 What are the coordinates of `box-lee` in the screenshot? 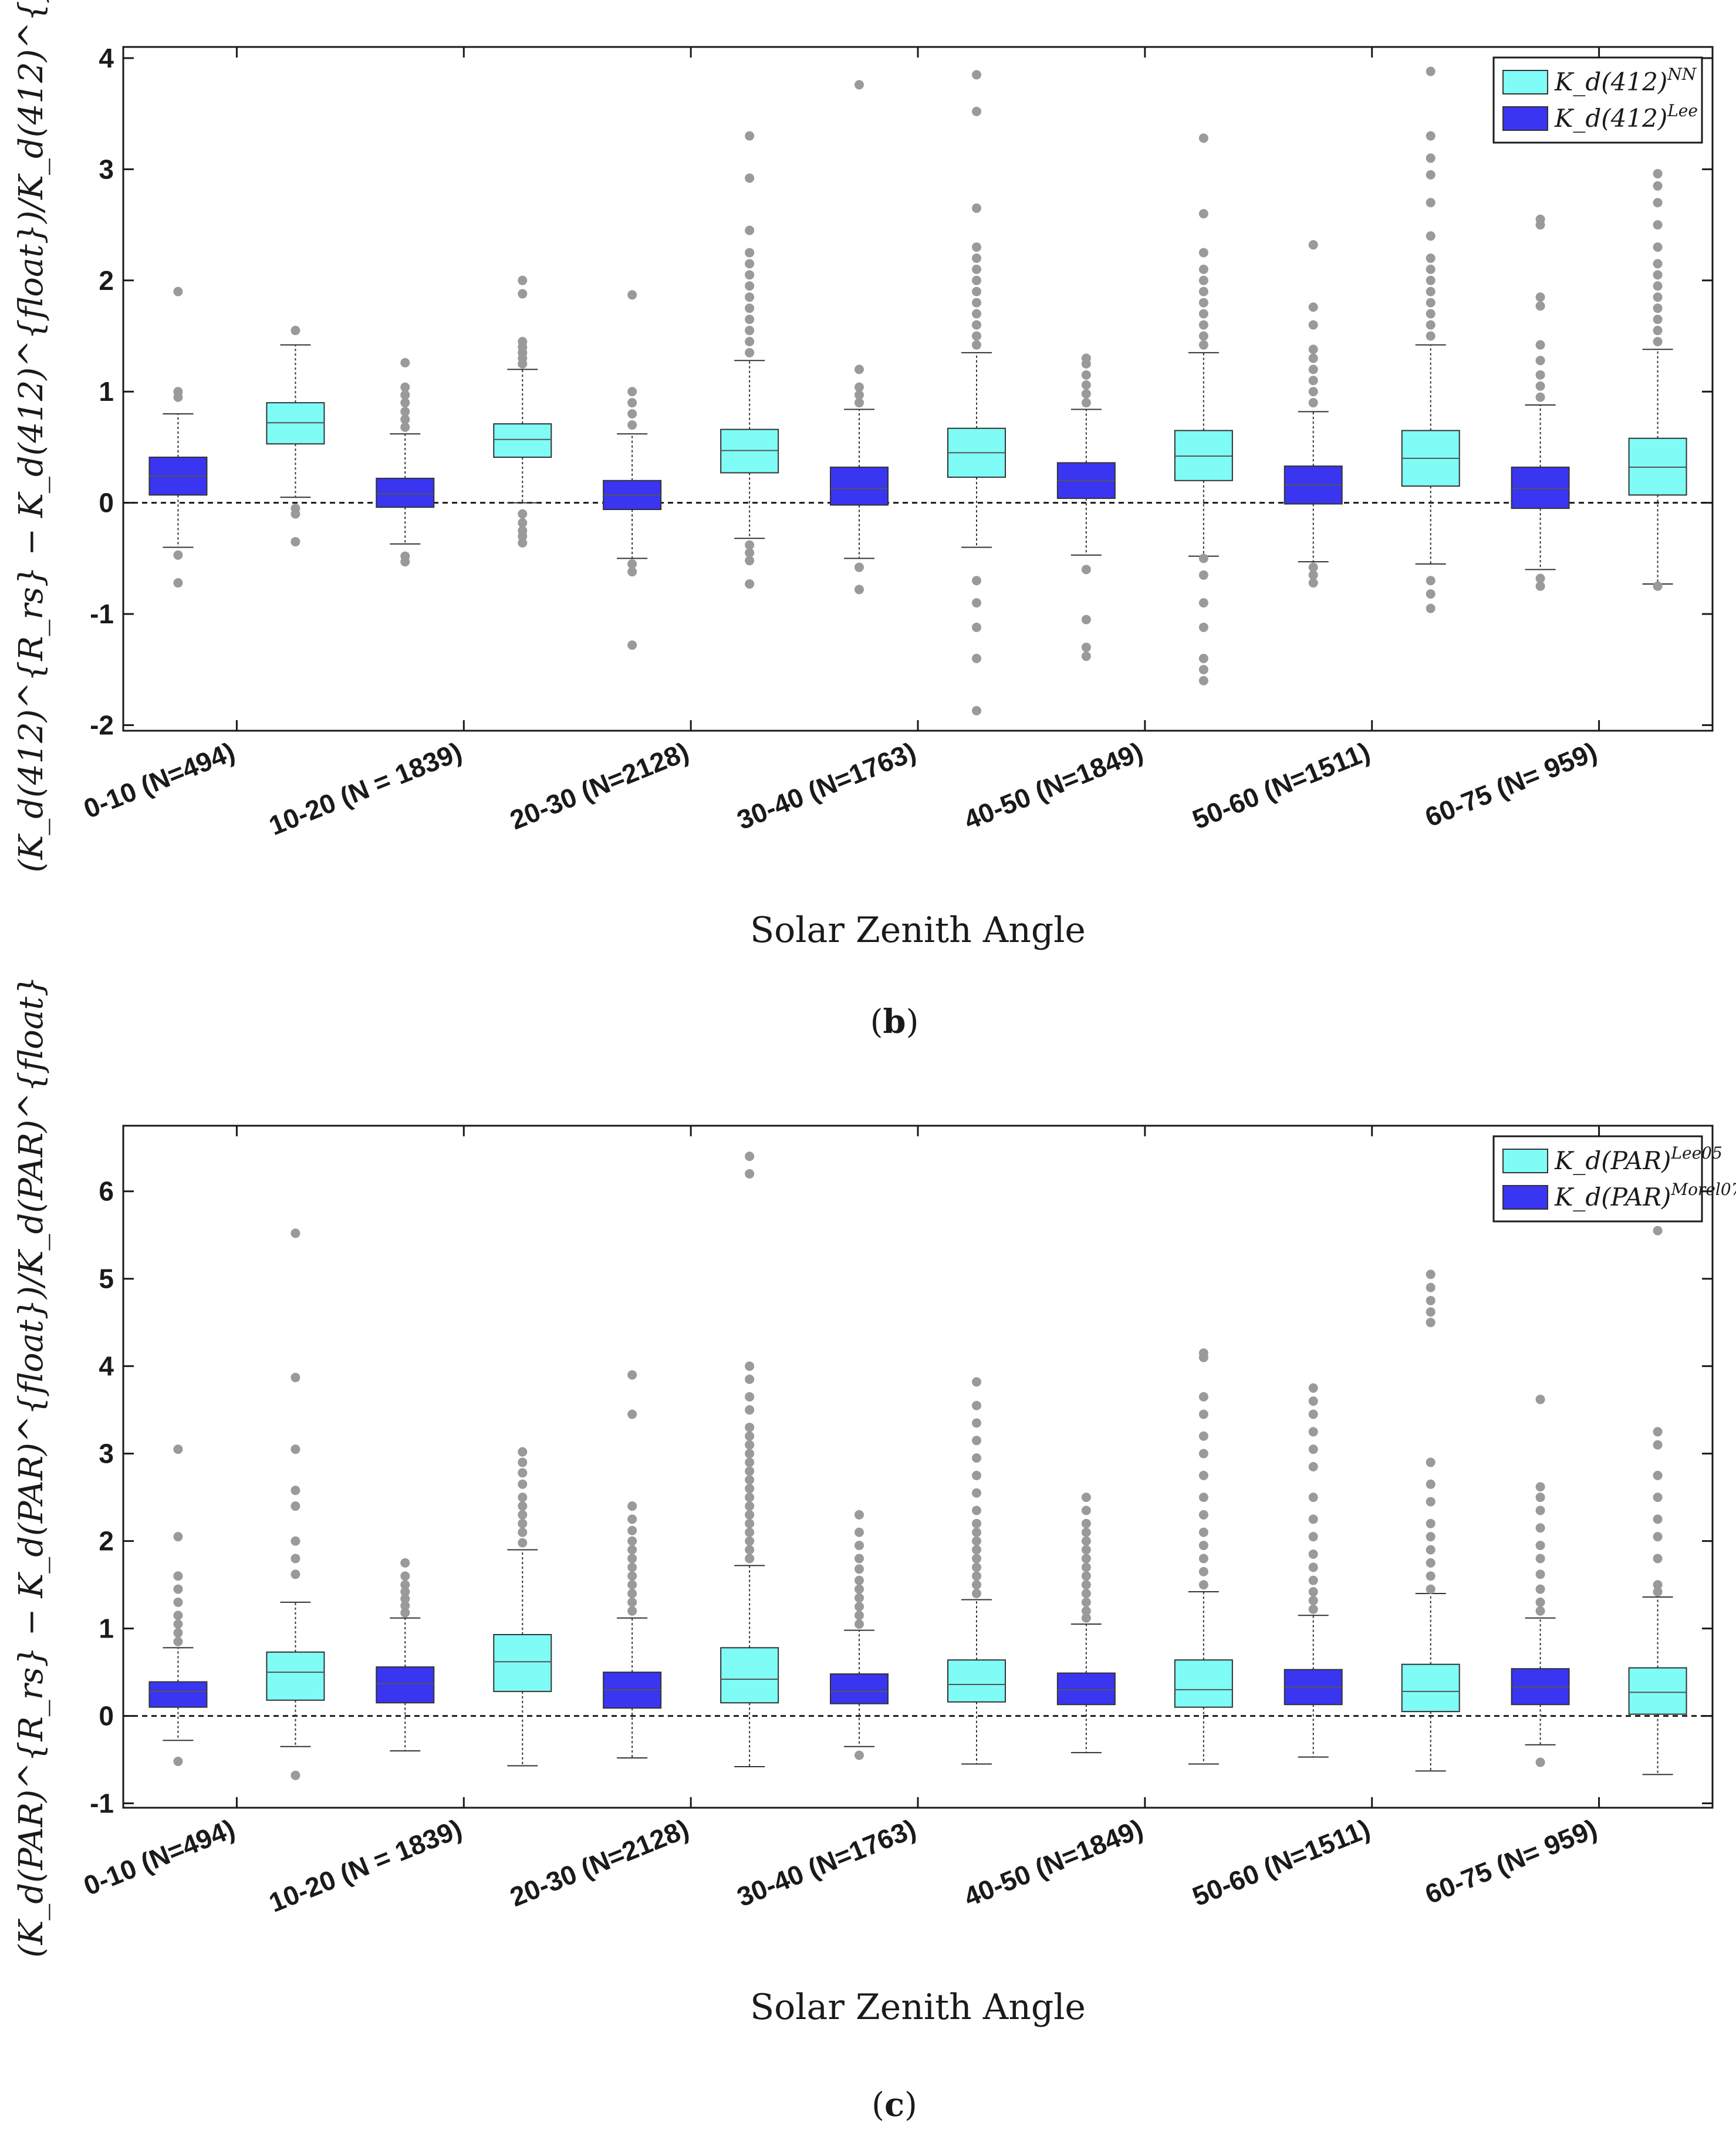 It's located at (859, 338).